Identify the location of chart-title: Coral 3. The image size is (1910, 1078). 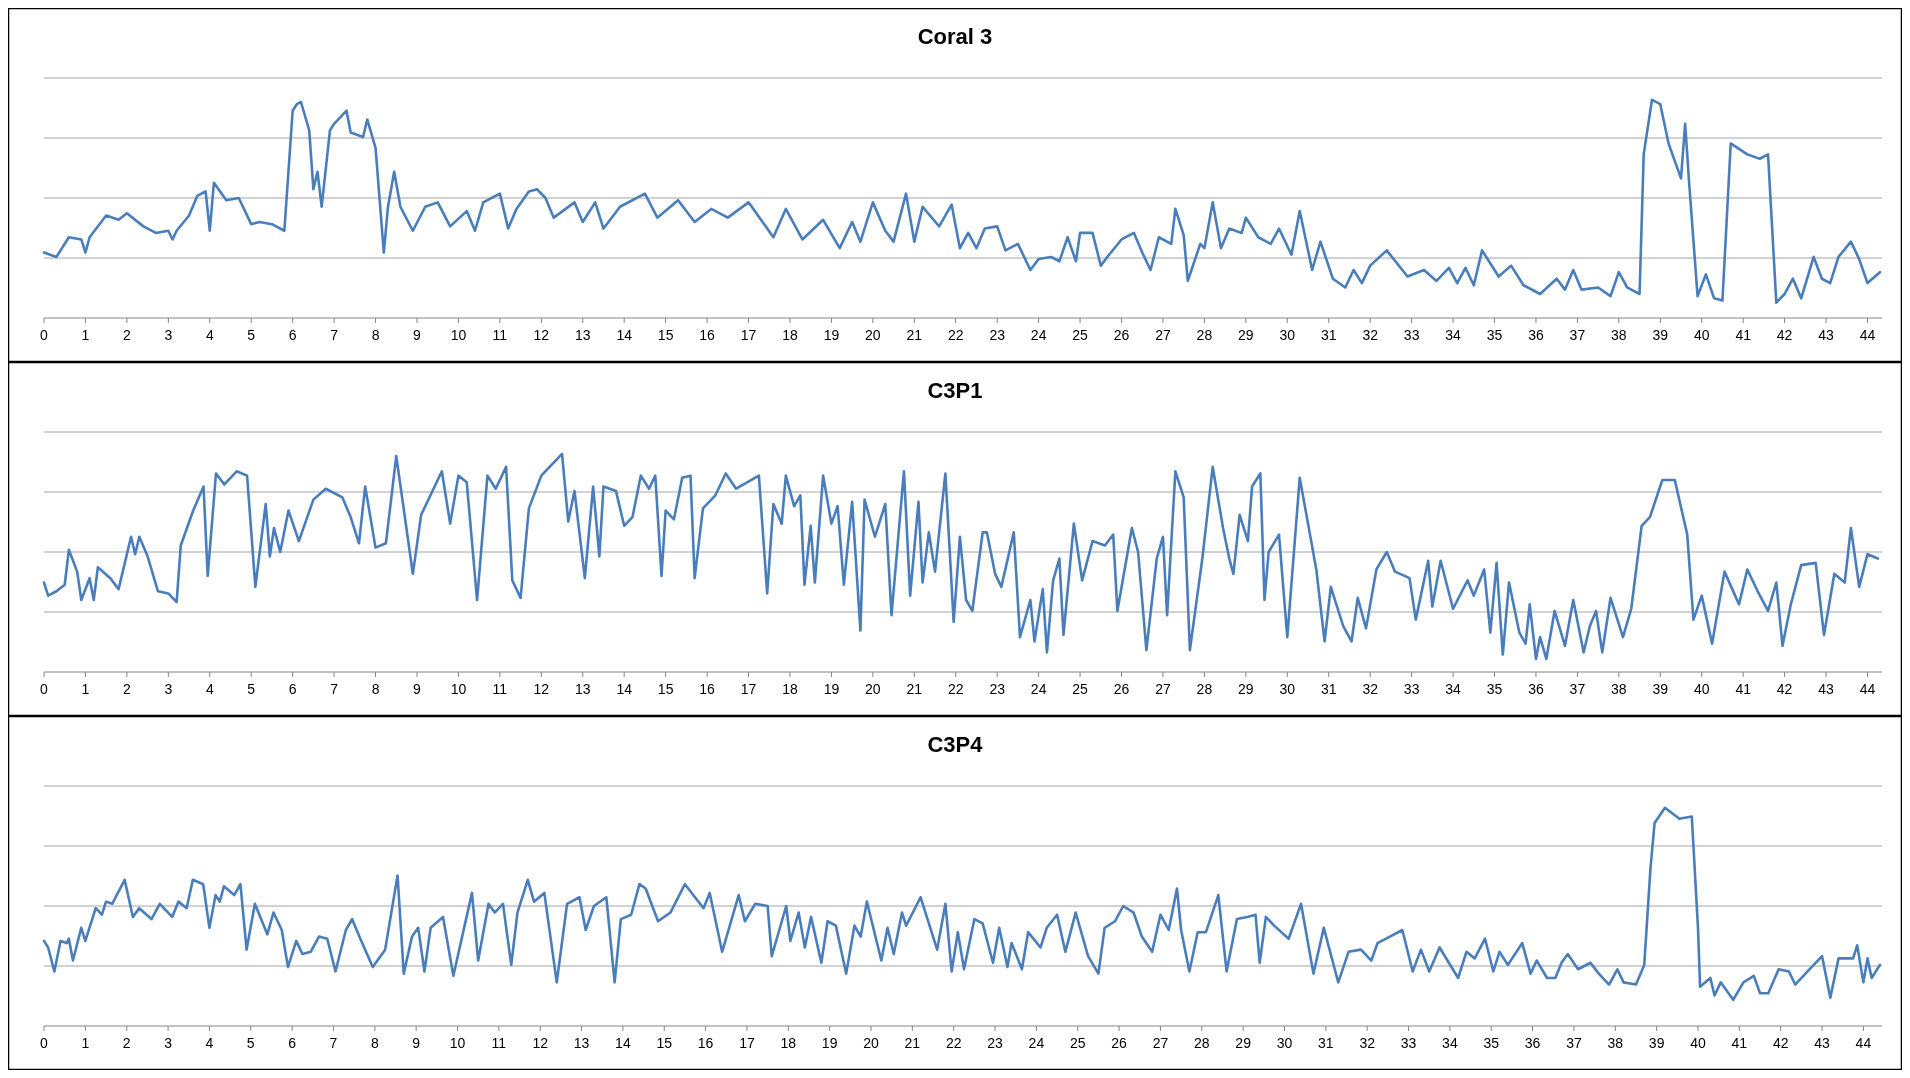
(955, 36).